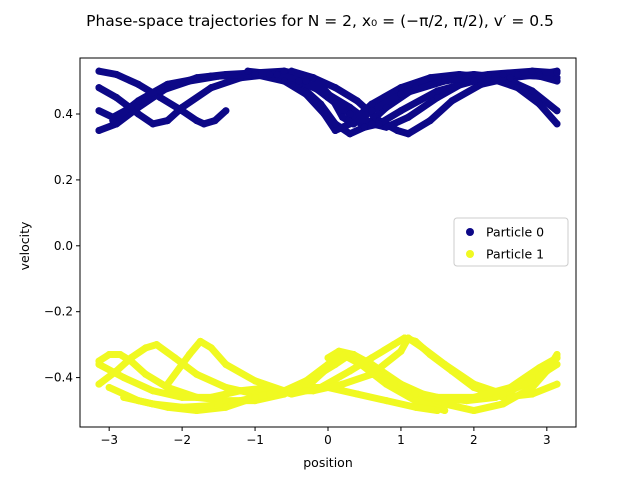 Image resolution: width=640 pixels, height=480 pixels. I want to click on x-axis-label: position, so click(328, 462).